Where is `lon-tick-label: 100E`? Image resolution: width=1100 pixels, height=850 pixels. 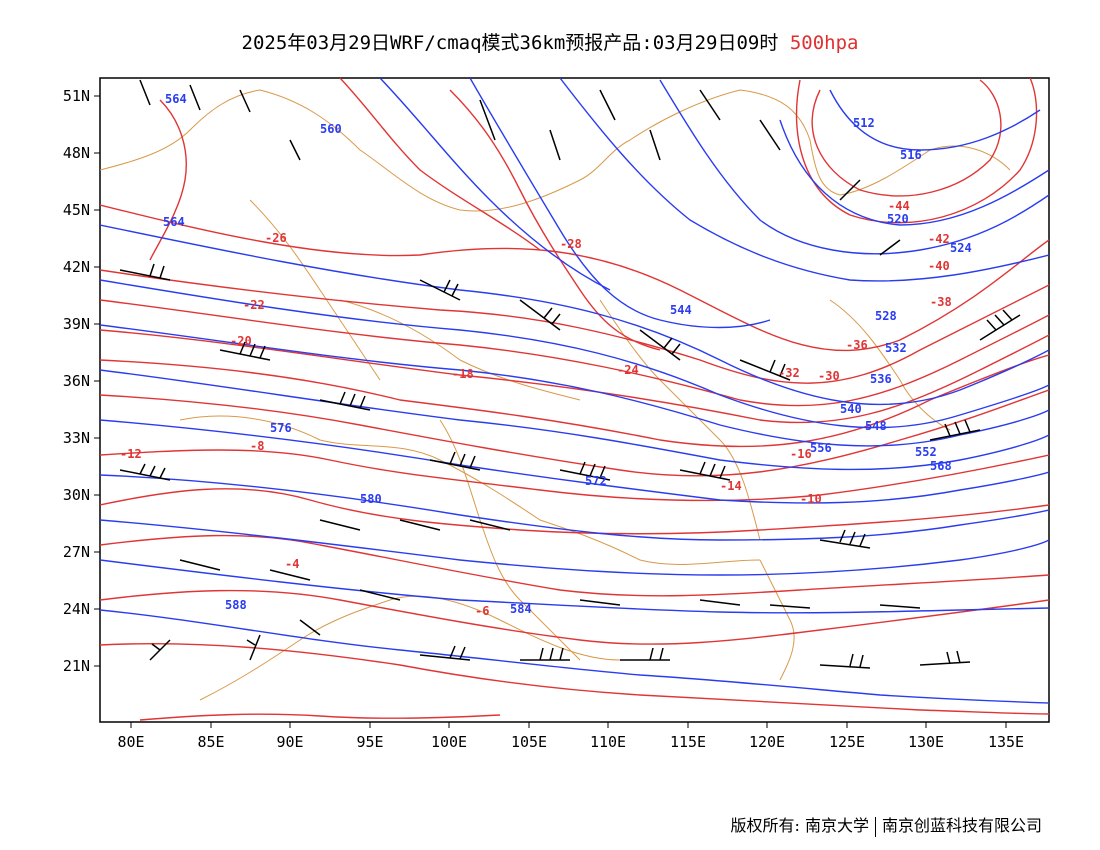 lon-tick-label: 100E is located at coordinates (449, 742).